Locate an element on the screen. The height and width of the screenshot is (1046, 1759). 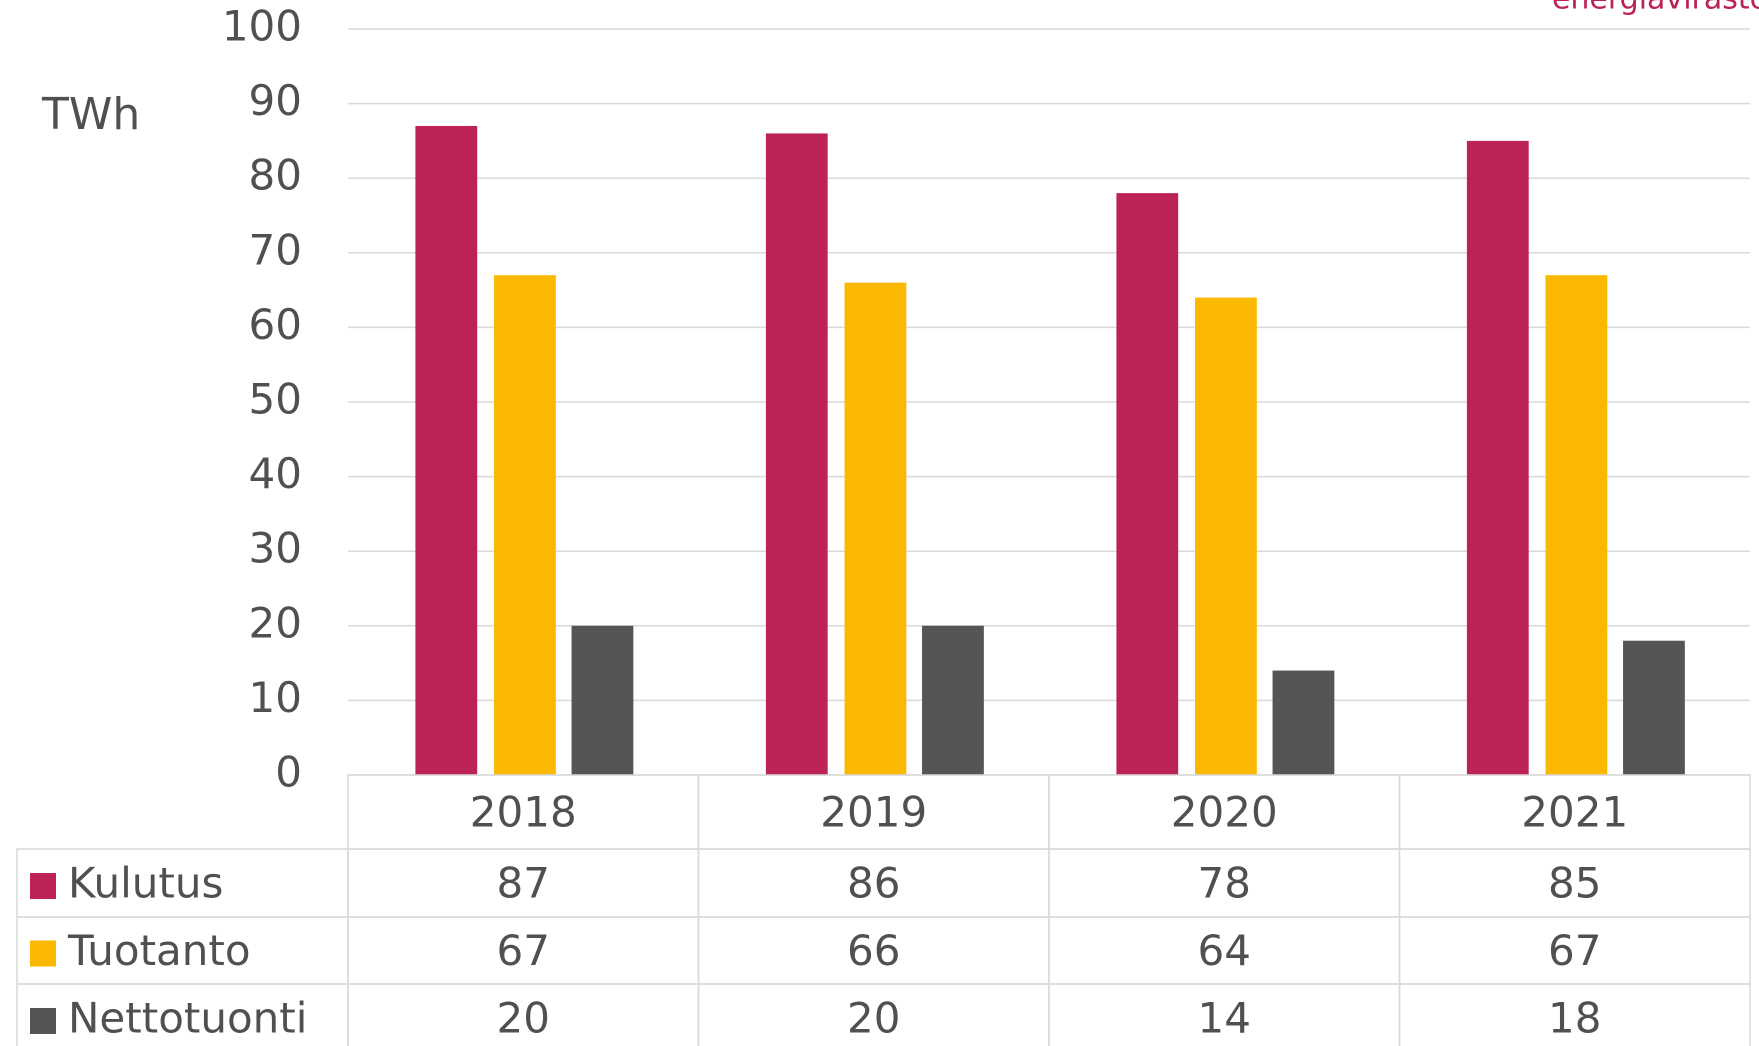
y-tick-label: 20 is located at coordinates (275, 622).